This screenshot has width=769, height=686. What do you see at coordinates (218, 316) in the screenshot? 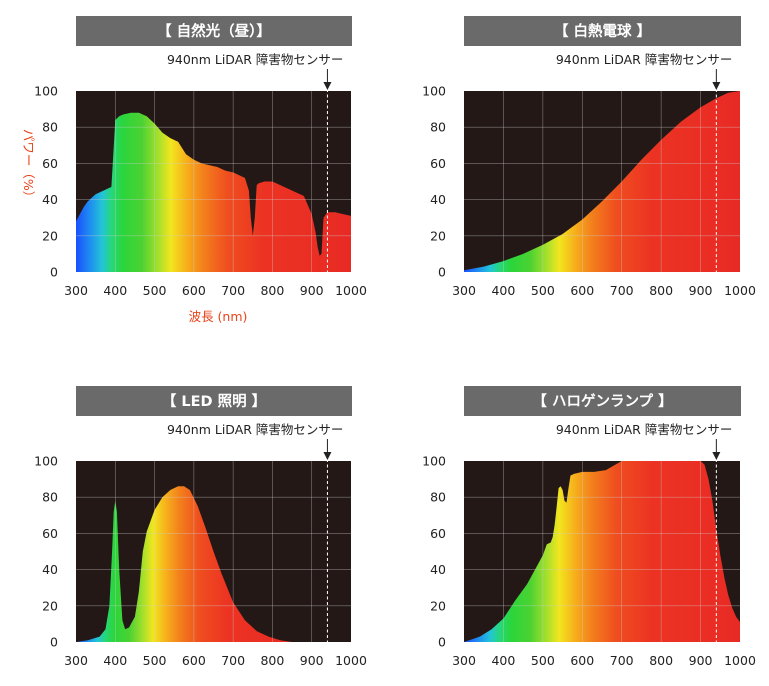
I see `x-axis-label: 波長 (nm)` at bounding box center [218, 316].